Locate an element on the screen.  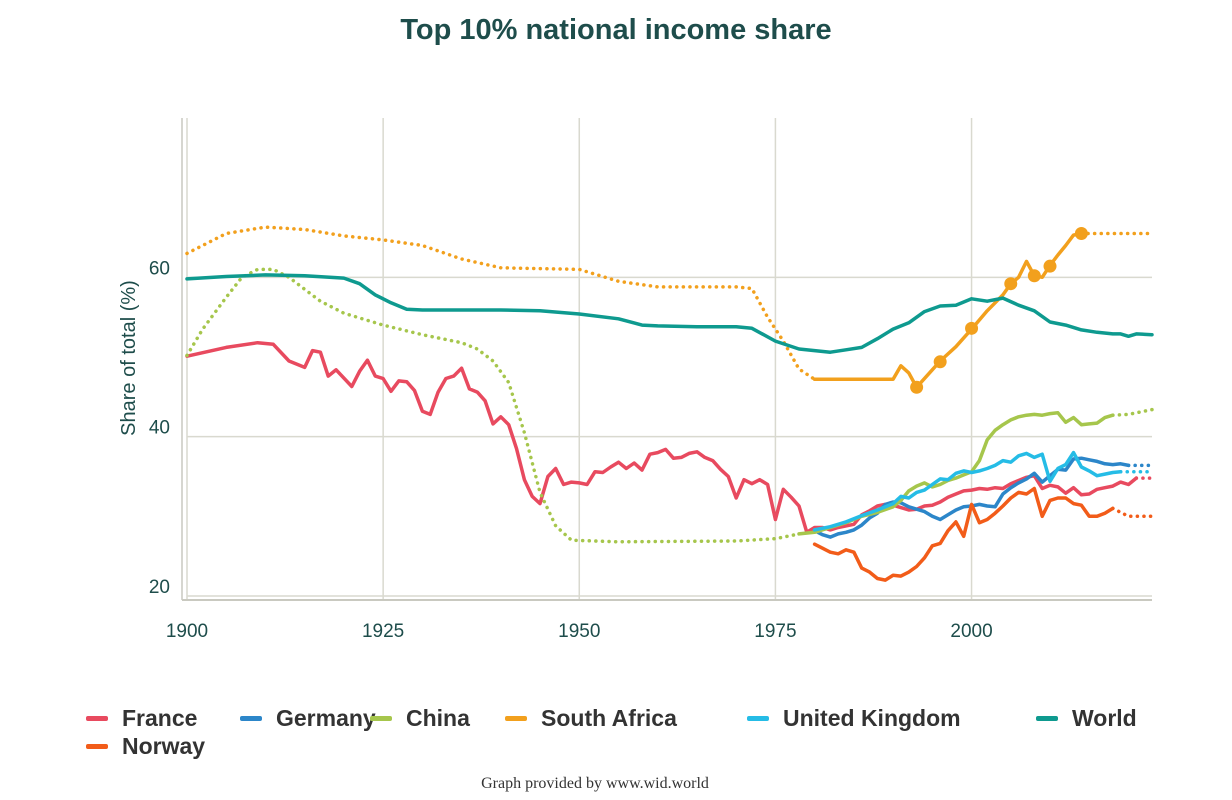
series-united-kingdom is located at coordinates (983, 491).